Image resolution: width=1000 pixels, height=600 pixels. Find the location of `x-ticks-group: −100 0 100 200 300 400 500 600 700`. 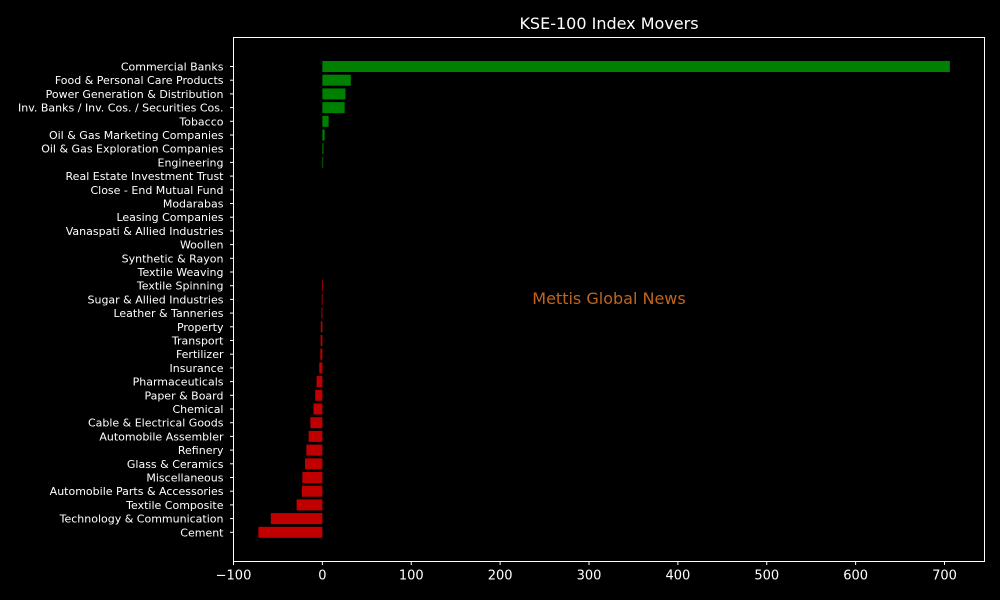

x-ticks-group: −100 0 100 200 300 400 500 600 700 is located at coordinates (586, 572).